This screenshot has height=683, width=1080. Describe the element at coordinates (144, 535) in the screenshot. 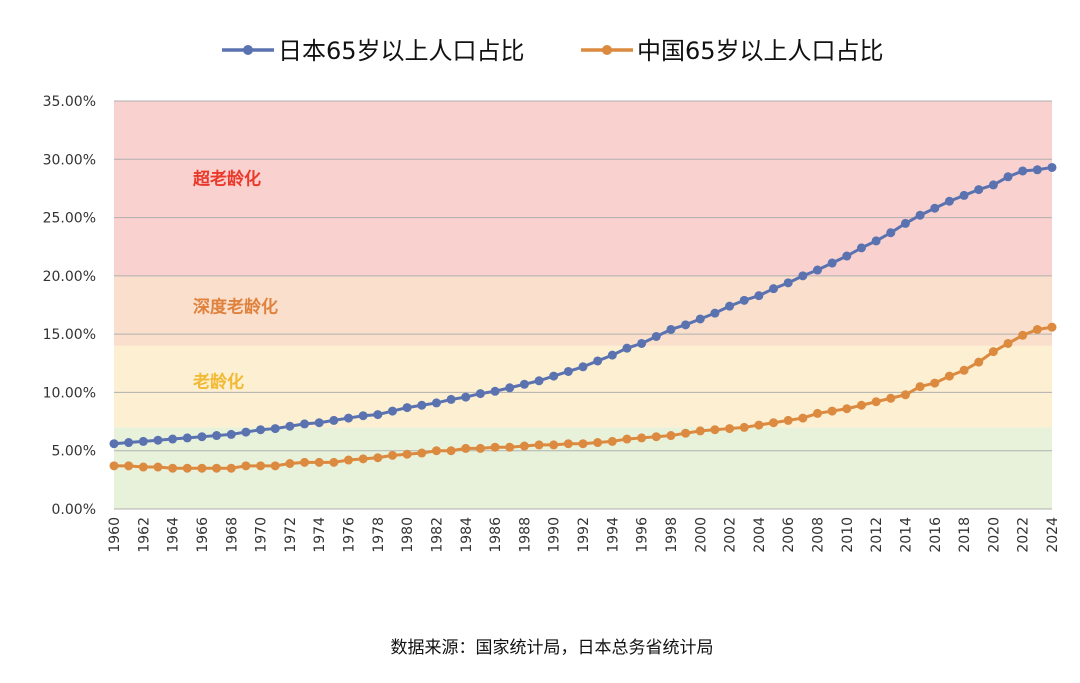

I see `x-tick-label: 1962` at that location.